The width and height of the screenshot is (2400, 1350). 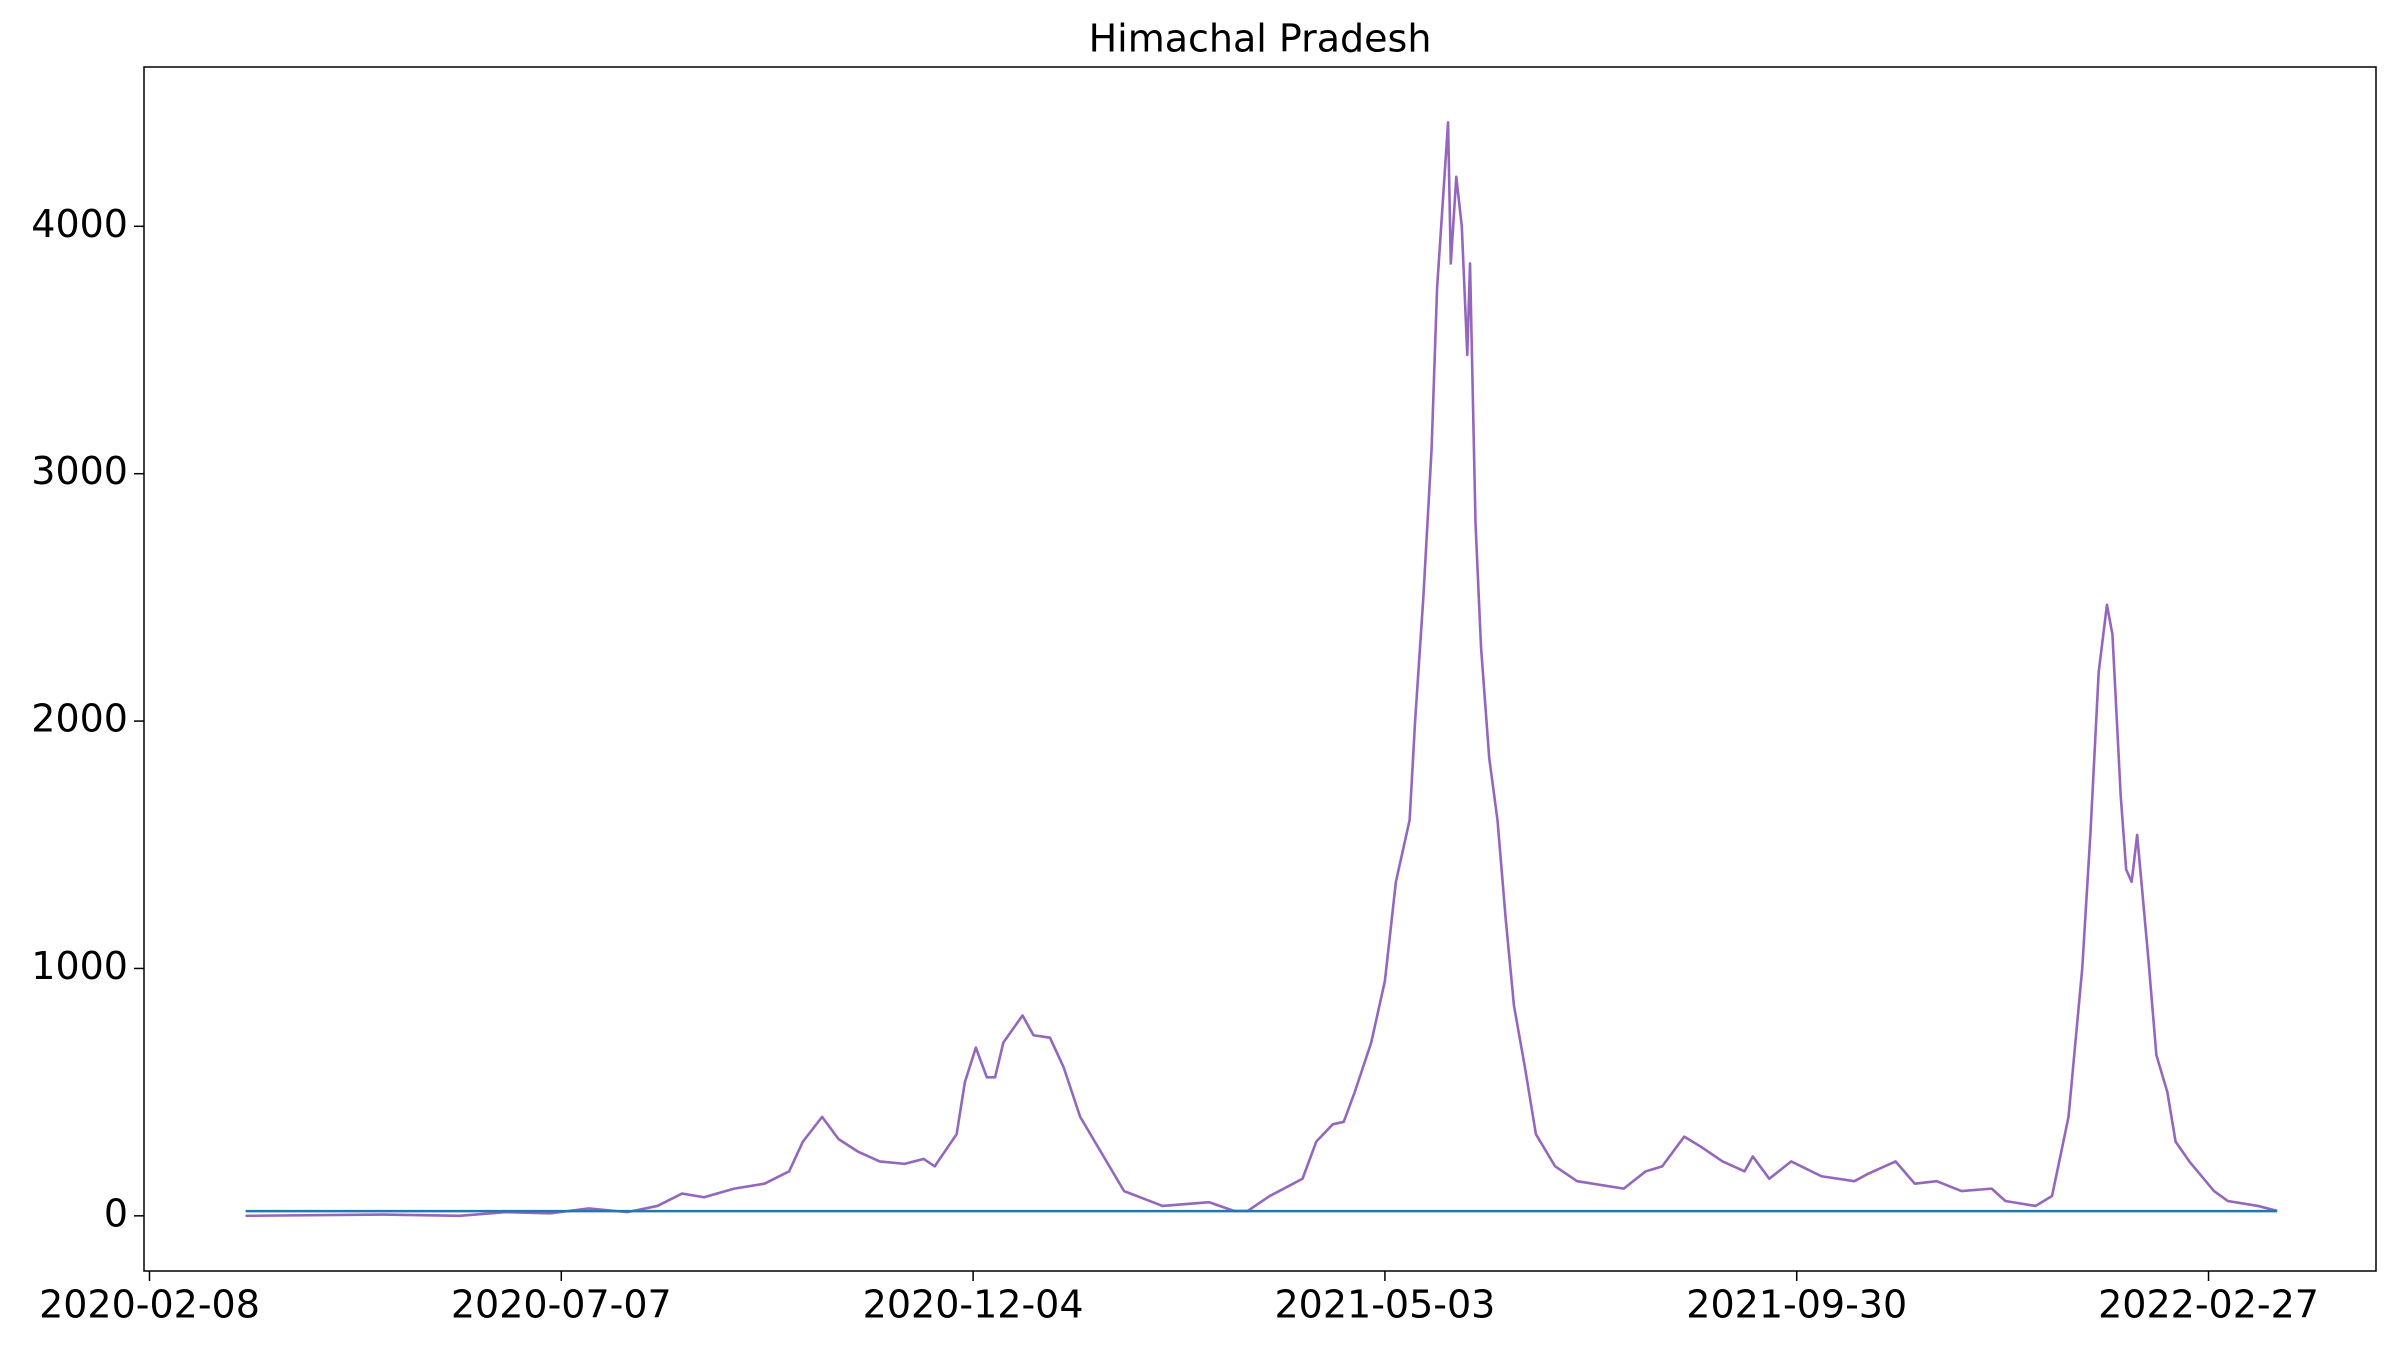 I want to click on chart-title: Himachal Pradesh, so click(x=1260, y=39).